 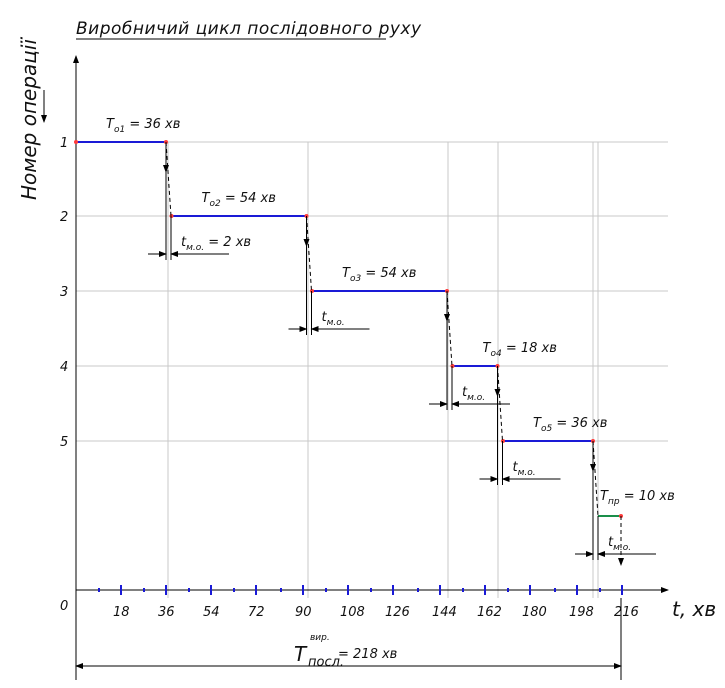 I want to click on x-tick-label: 54, so click(x=211, y=612).